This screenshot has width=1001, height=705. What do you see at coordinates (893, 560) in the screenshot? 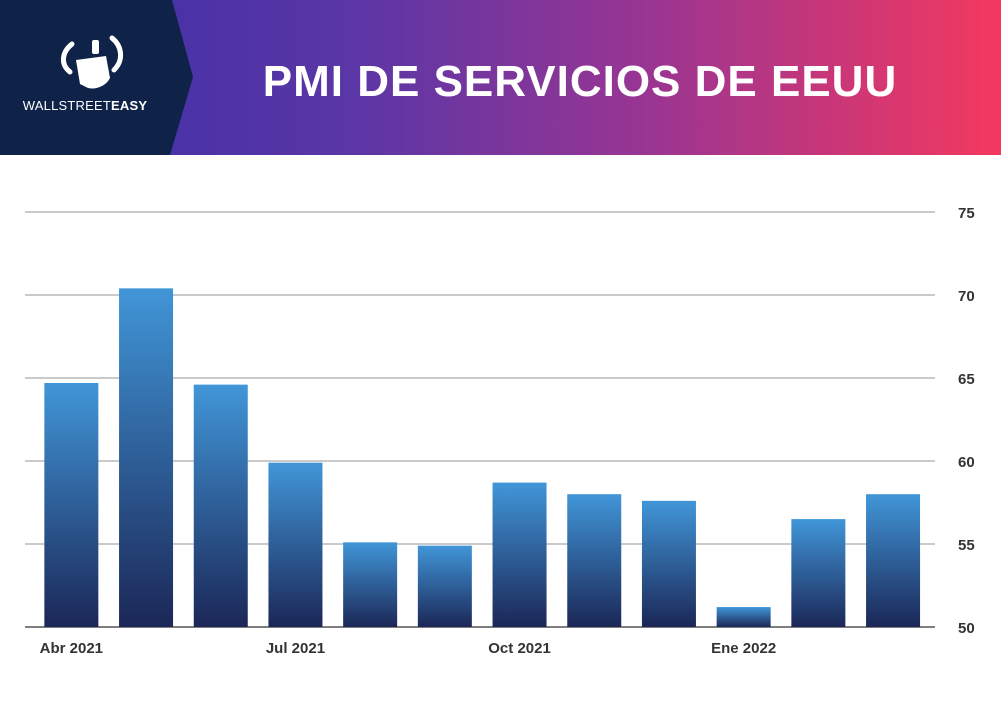
I see `bar-mar-2022` at bounding box center [893, 560].